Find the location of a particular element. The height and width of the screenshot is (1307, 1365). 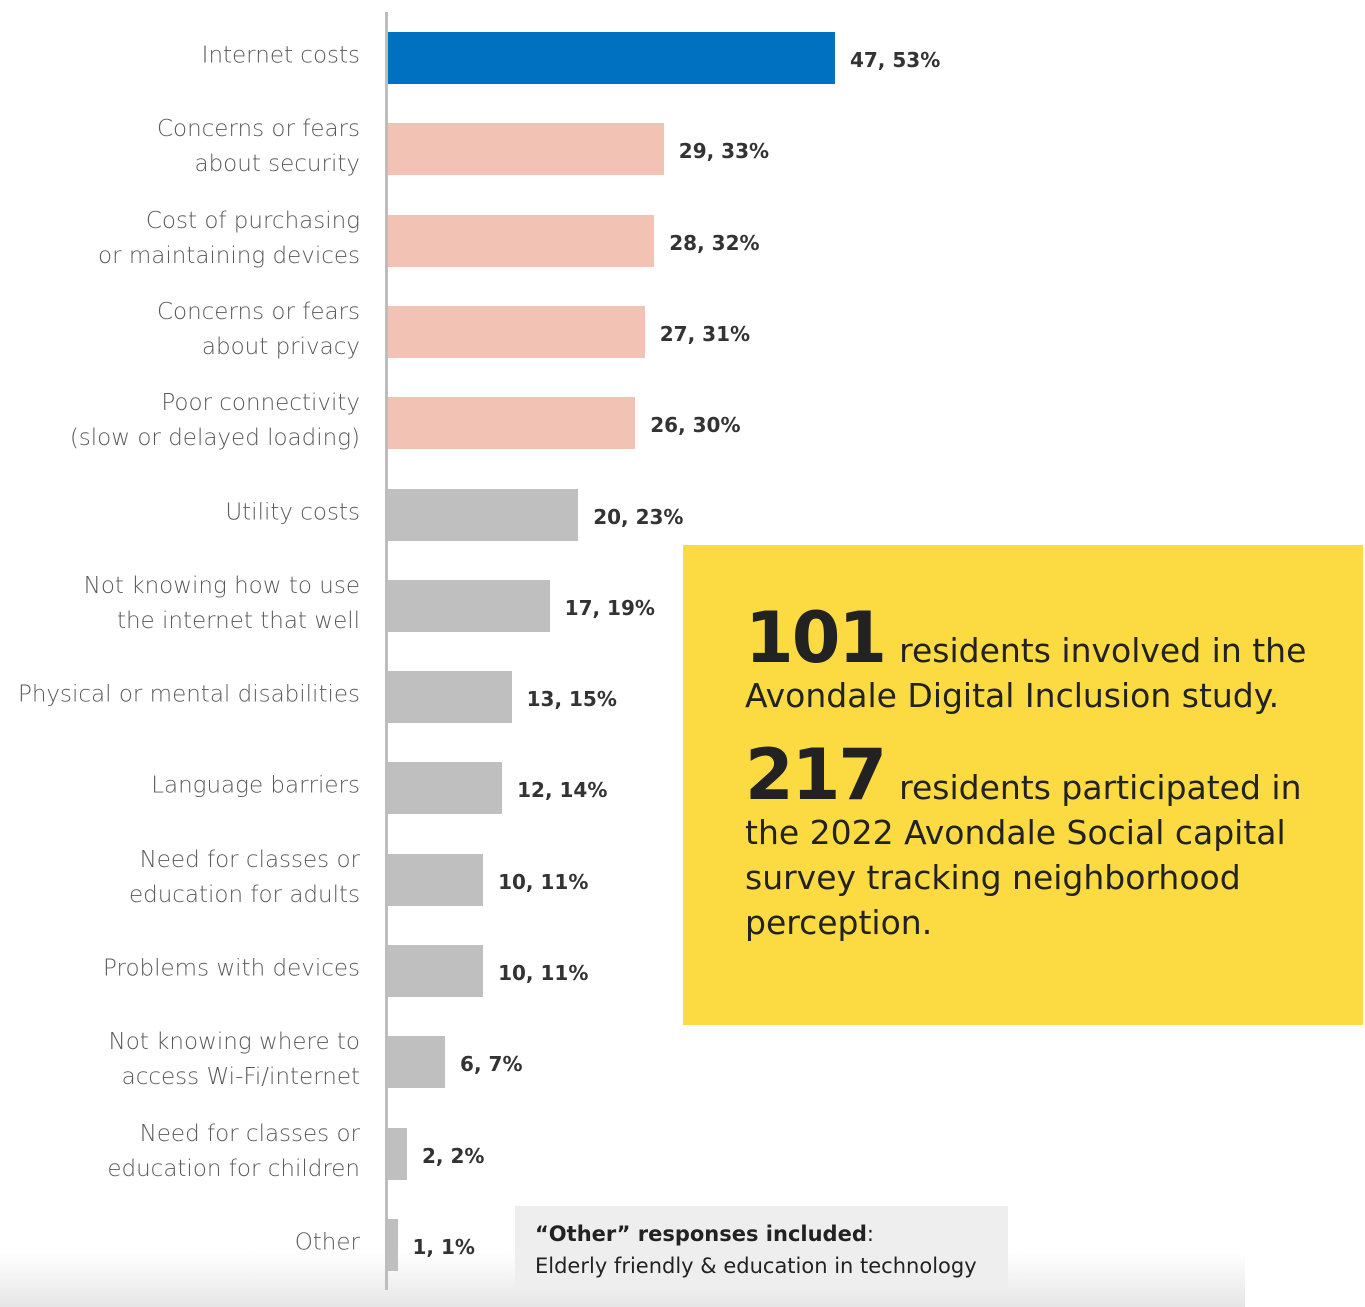

category-label: Utility costs is located at coordinates (292, 512).